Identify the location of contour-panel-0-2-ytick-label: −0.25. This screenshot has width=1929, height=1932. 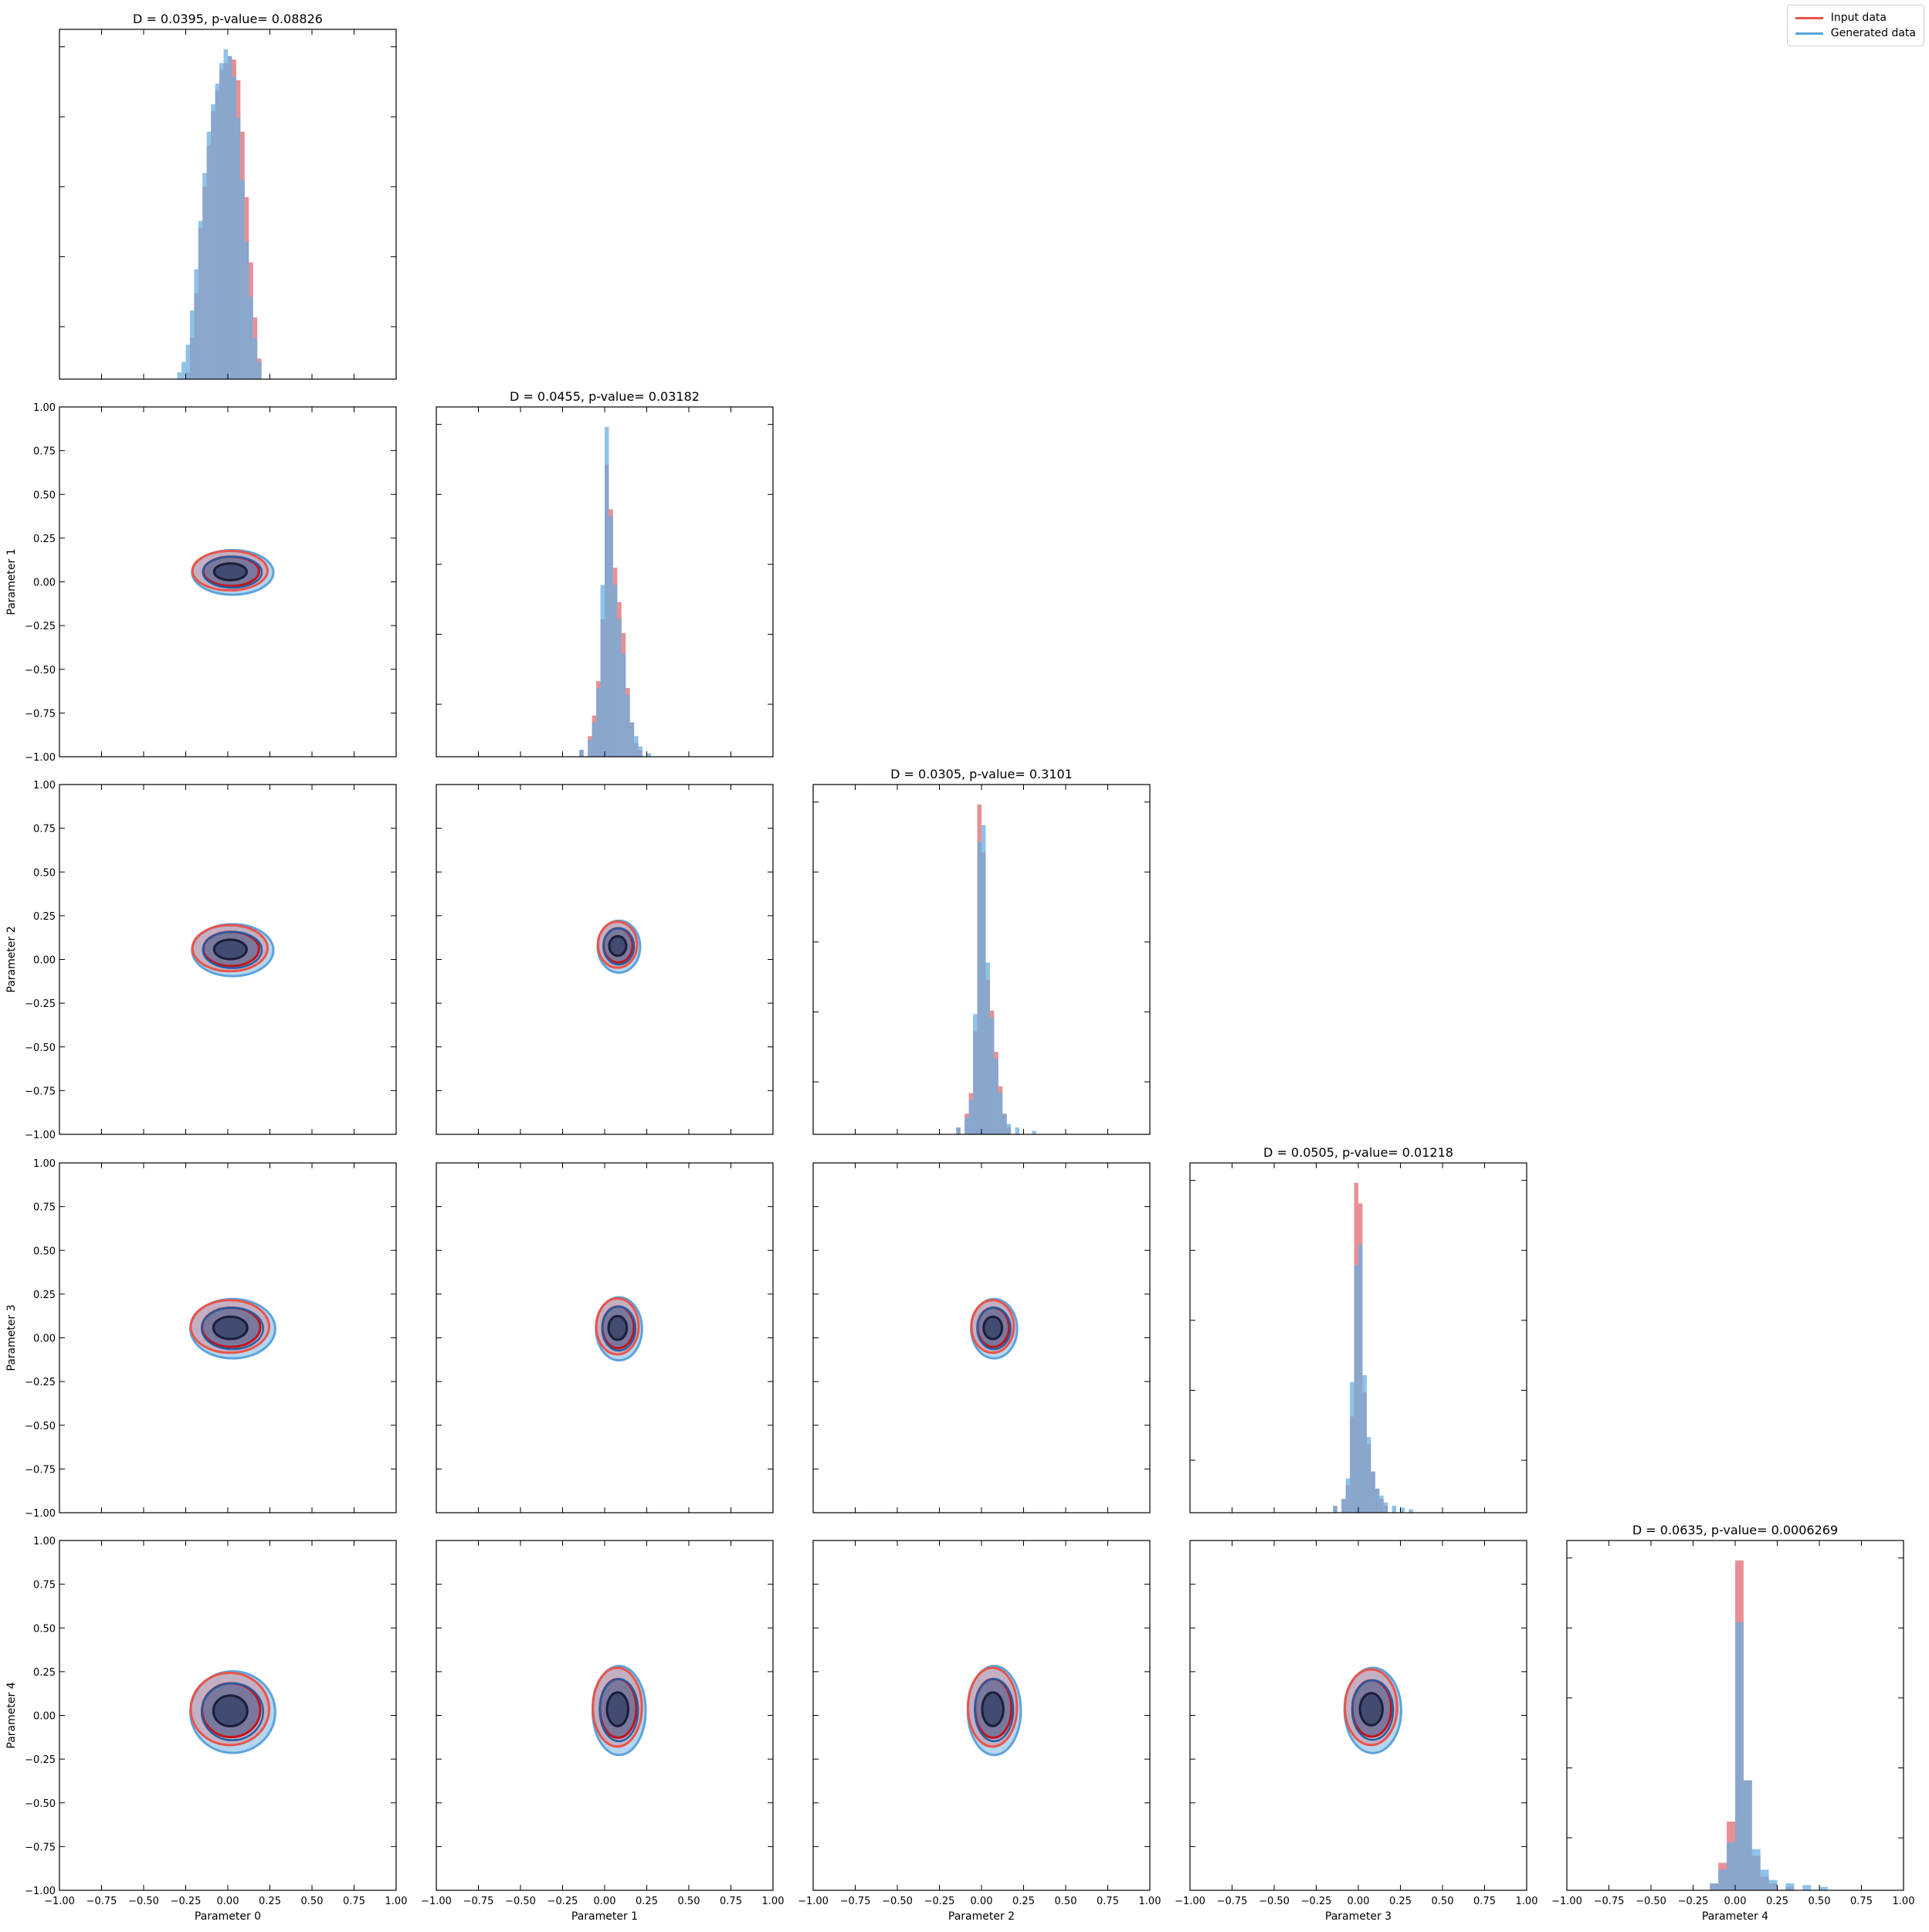
(40, 1004).